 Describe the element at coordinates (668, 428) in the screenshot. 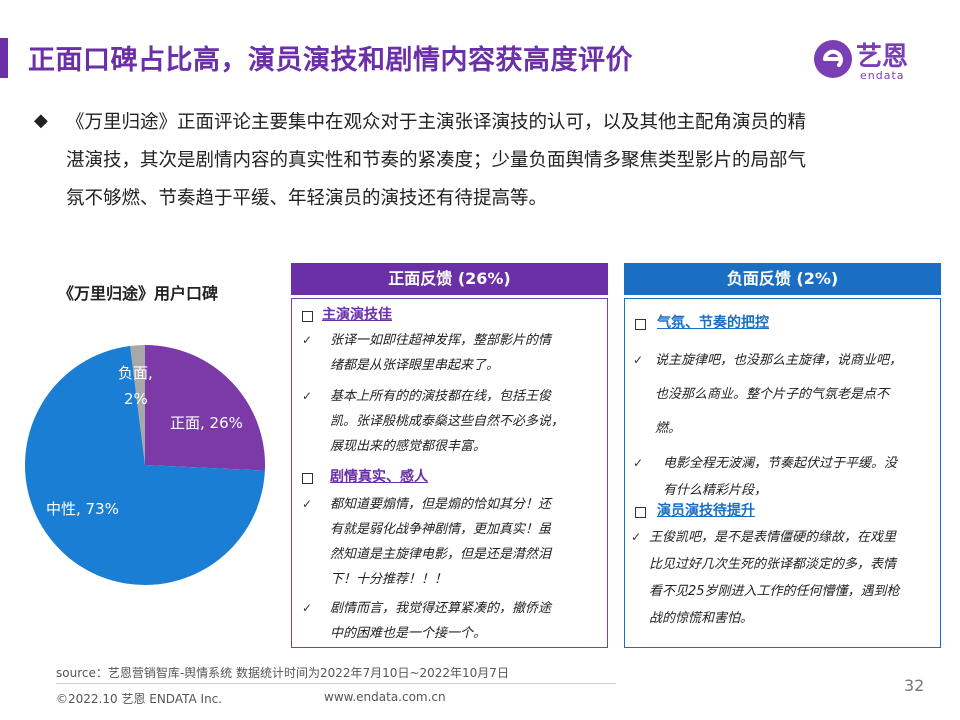

I see `comment-line: 燃。` at that location.